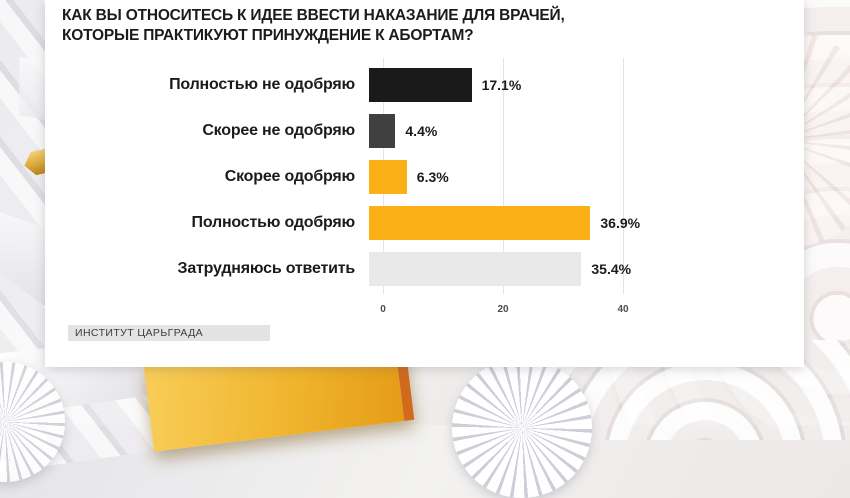 The width and height of the screenshot is (850, 498). Describe the element at coordinates (526, 311) in the screenshot. I see `x-axis-ticks: 0 20 40` at that location.